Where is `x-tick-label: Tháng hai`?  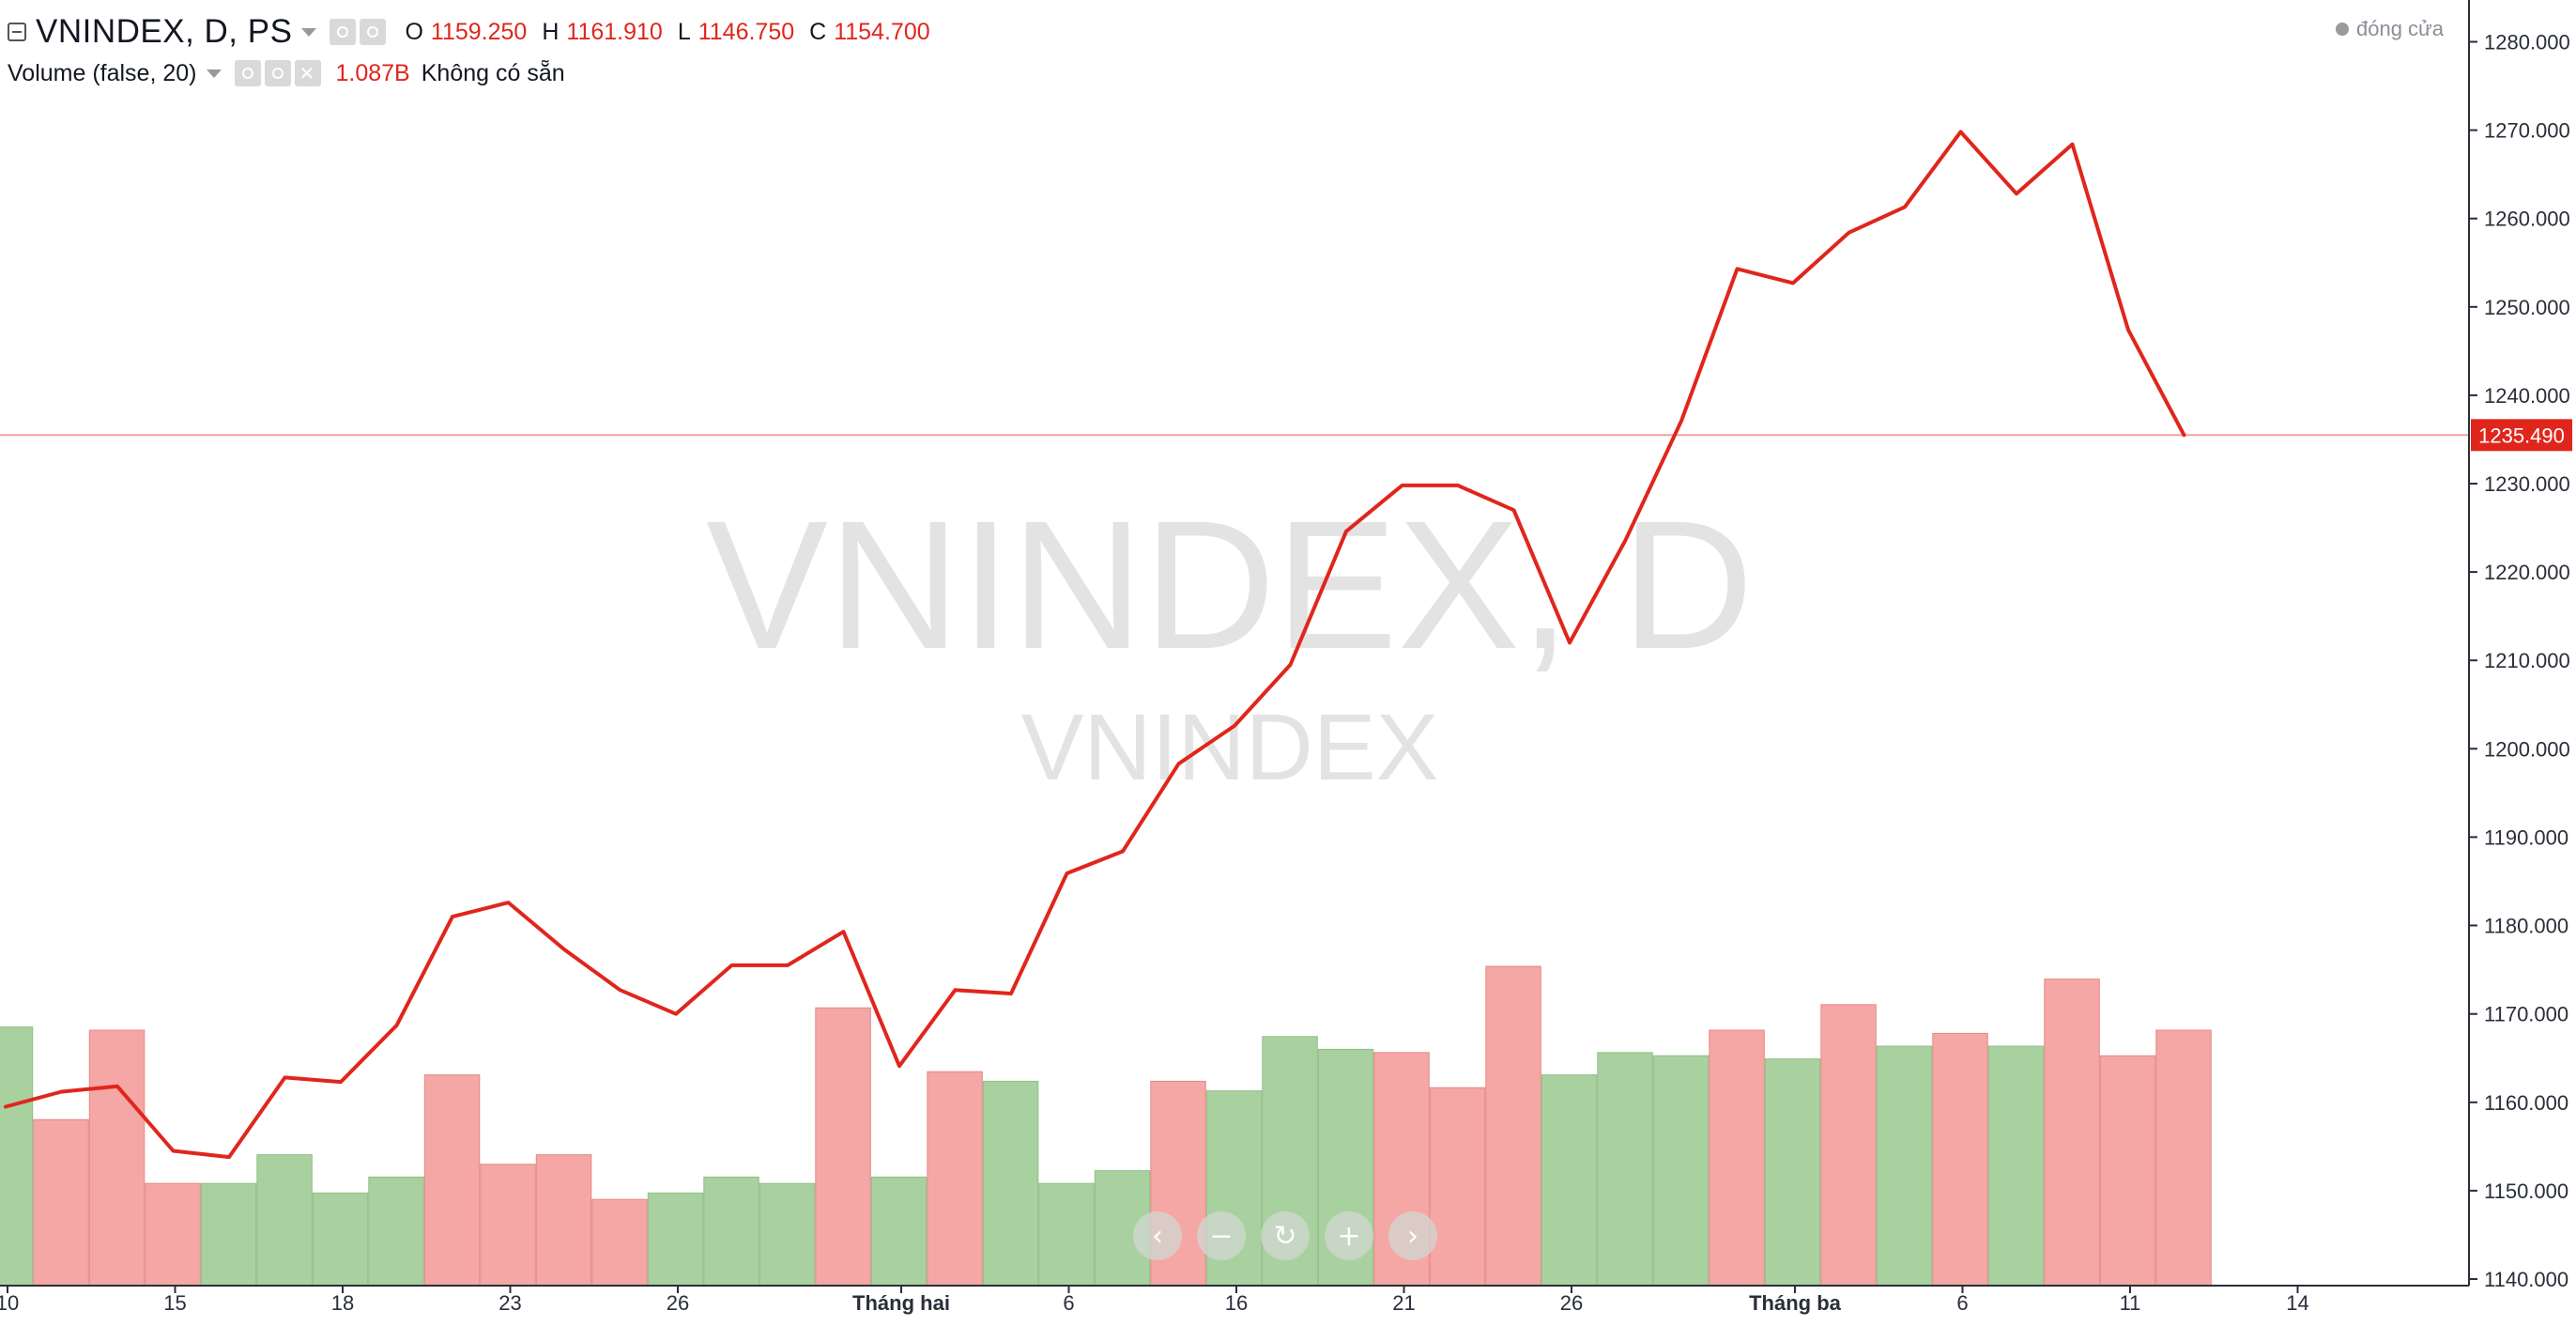
x-tick-label: Tháng hai is located at coordinates (901, 1303).